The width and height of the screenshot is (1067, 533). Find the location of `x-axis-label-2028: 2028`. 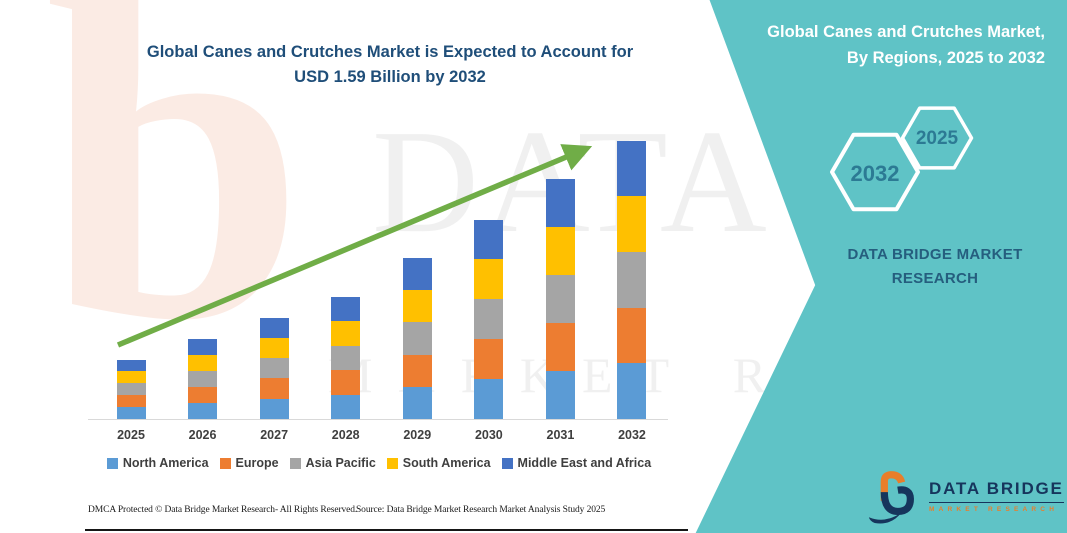

x-axis-label-2028: 2028 is located at coordinates (345, 435).